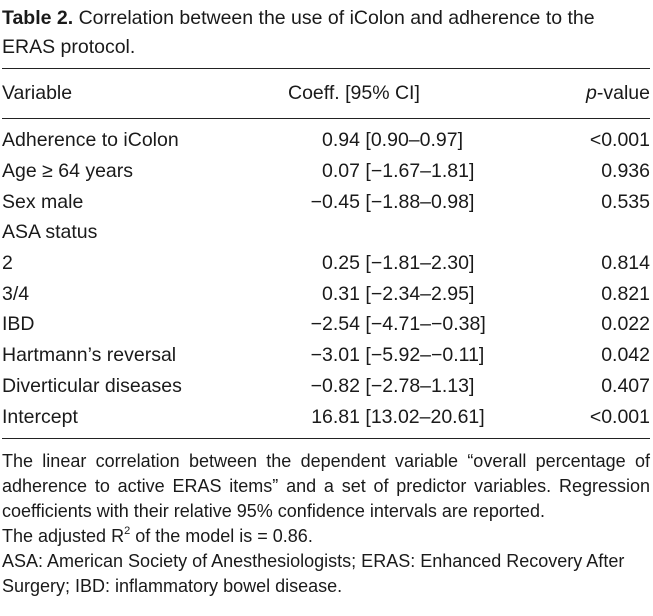 The width and height of the screenshot is (653, 616). Describe the element at coordinates (425, 355) in the screenshot. I see `ci-value: [−5.92–−0.11]` at that location.